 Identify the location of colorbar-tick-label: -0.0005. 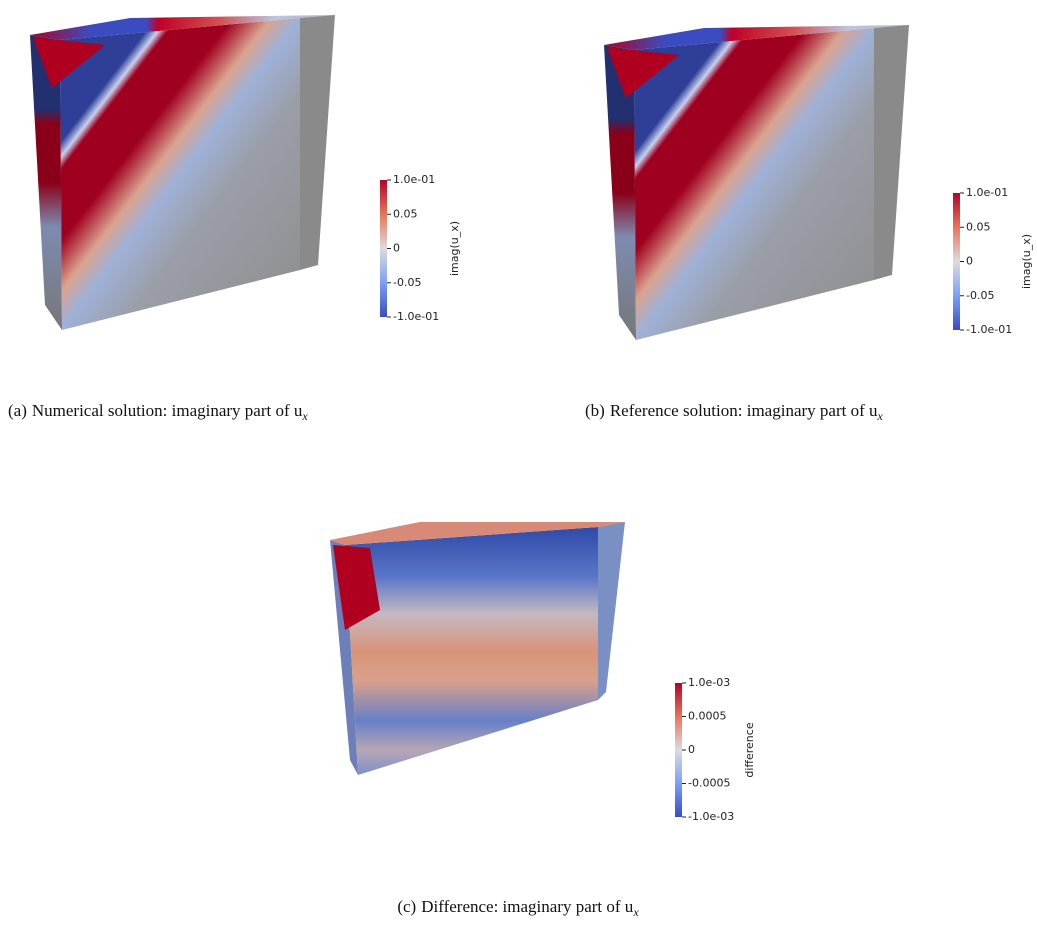
(709, 783).